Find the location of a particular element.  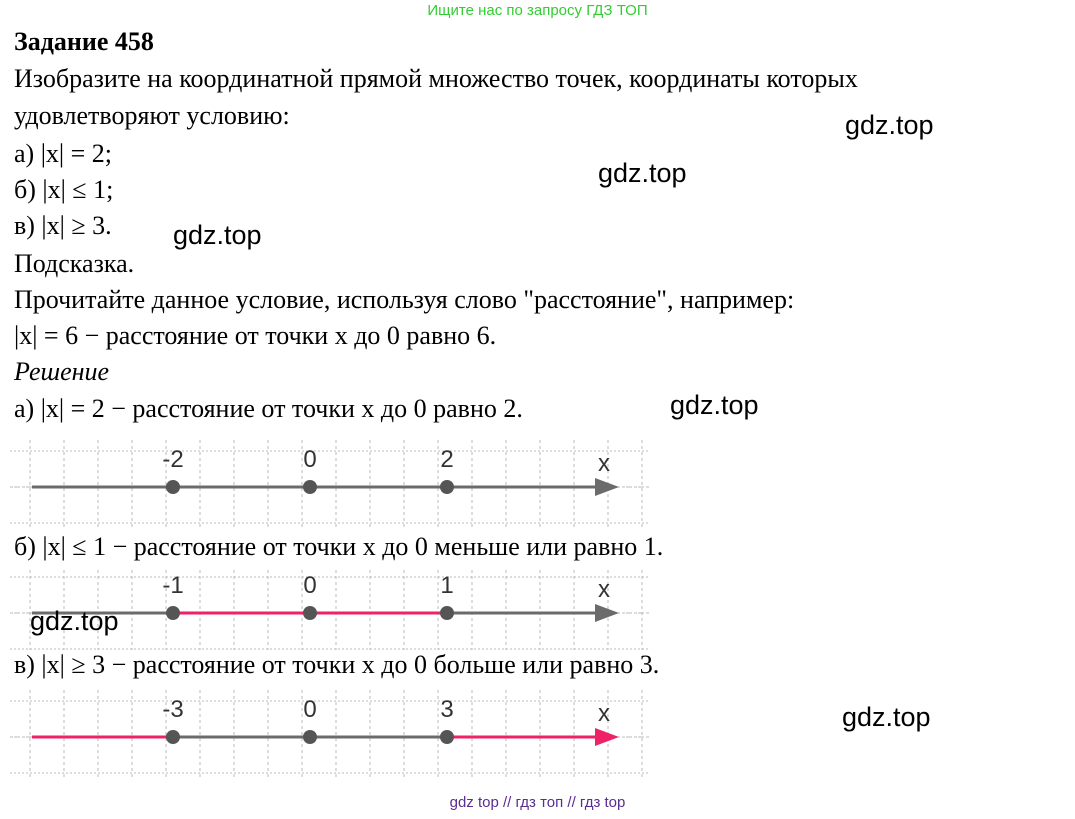

tick-label: 2 is located at coordinates (446, 459).